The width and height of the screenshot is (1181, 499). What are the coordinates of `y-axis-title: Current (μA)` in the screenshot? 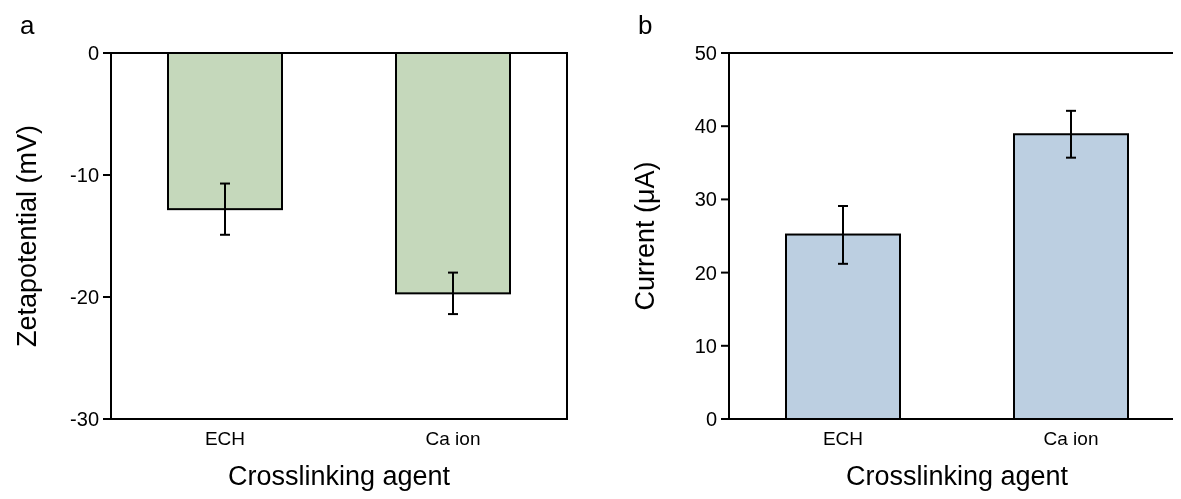 It's located at (645, 236).